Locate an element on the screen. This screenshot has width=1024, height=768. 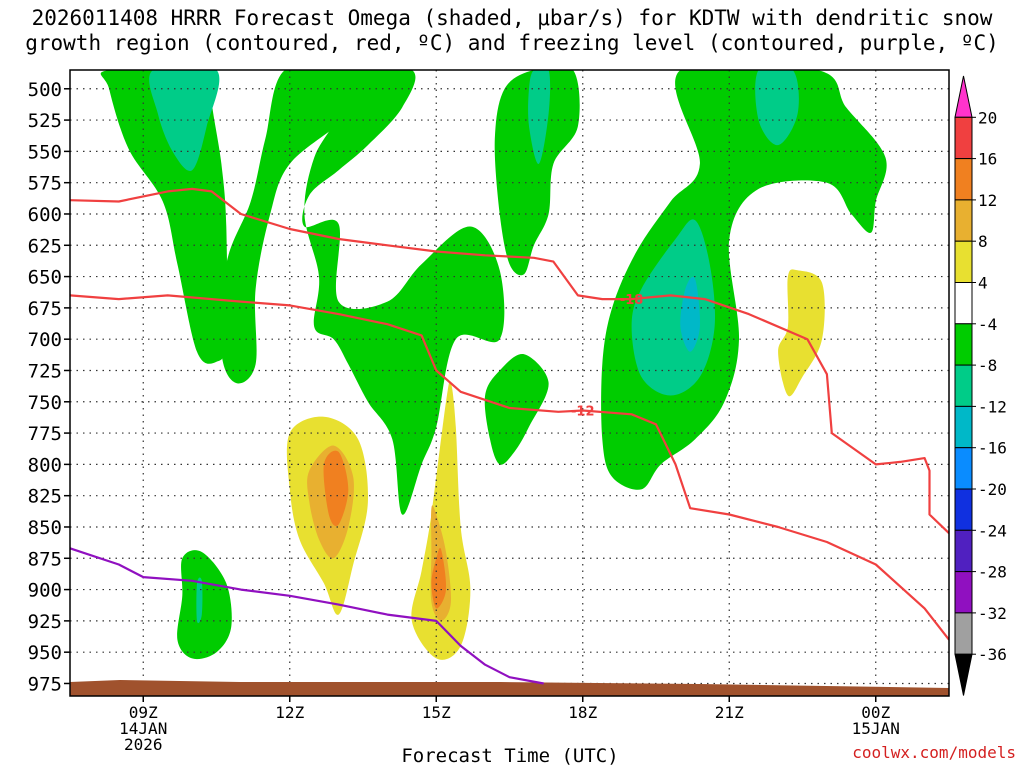
y-tick-label-950: 950 is located at coordinates (45, 653).